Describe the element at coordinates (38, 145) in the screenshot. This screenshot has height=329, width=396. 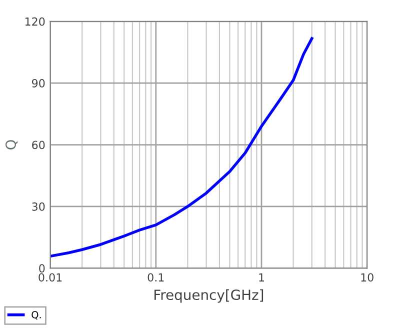
I see `y-tick-label: 60` at that location.